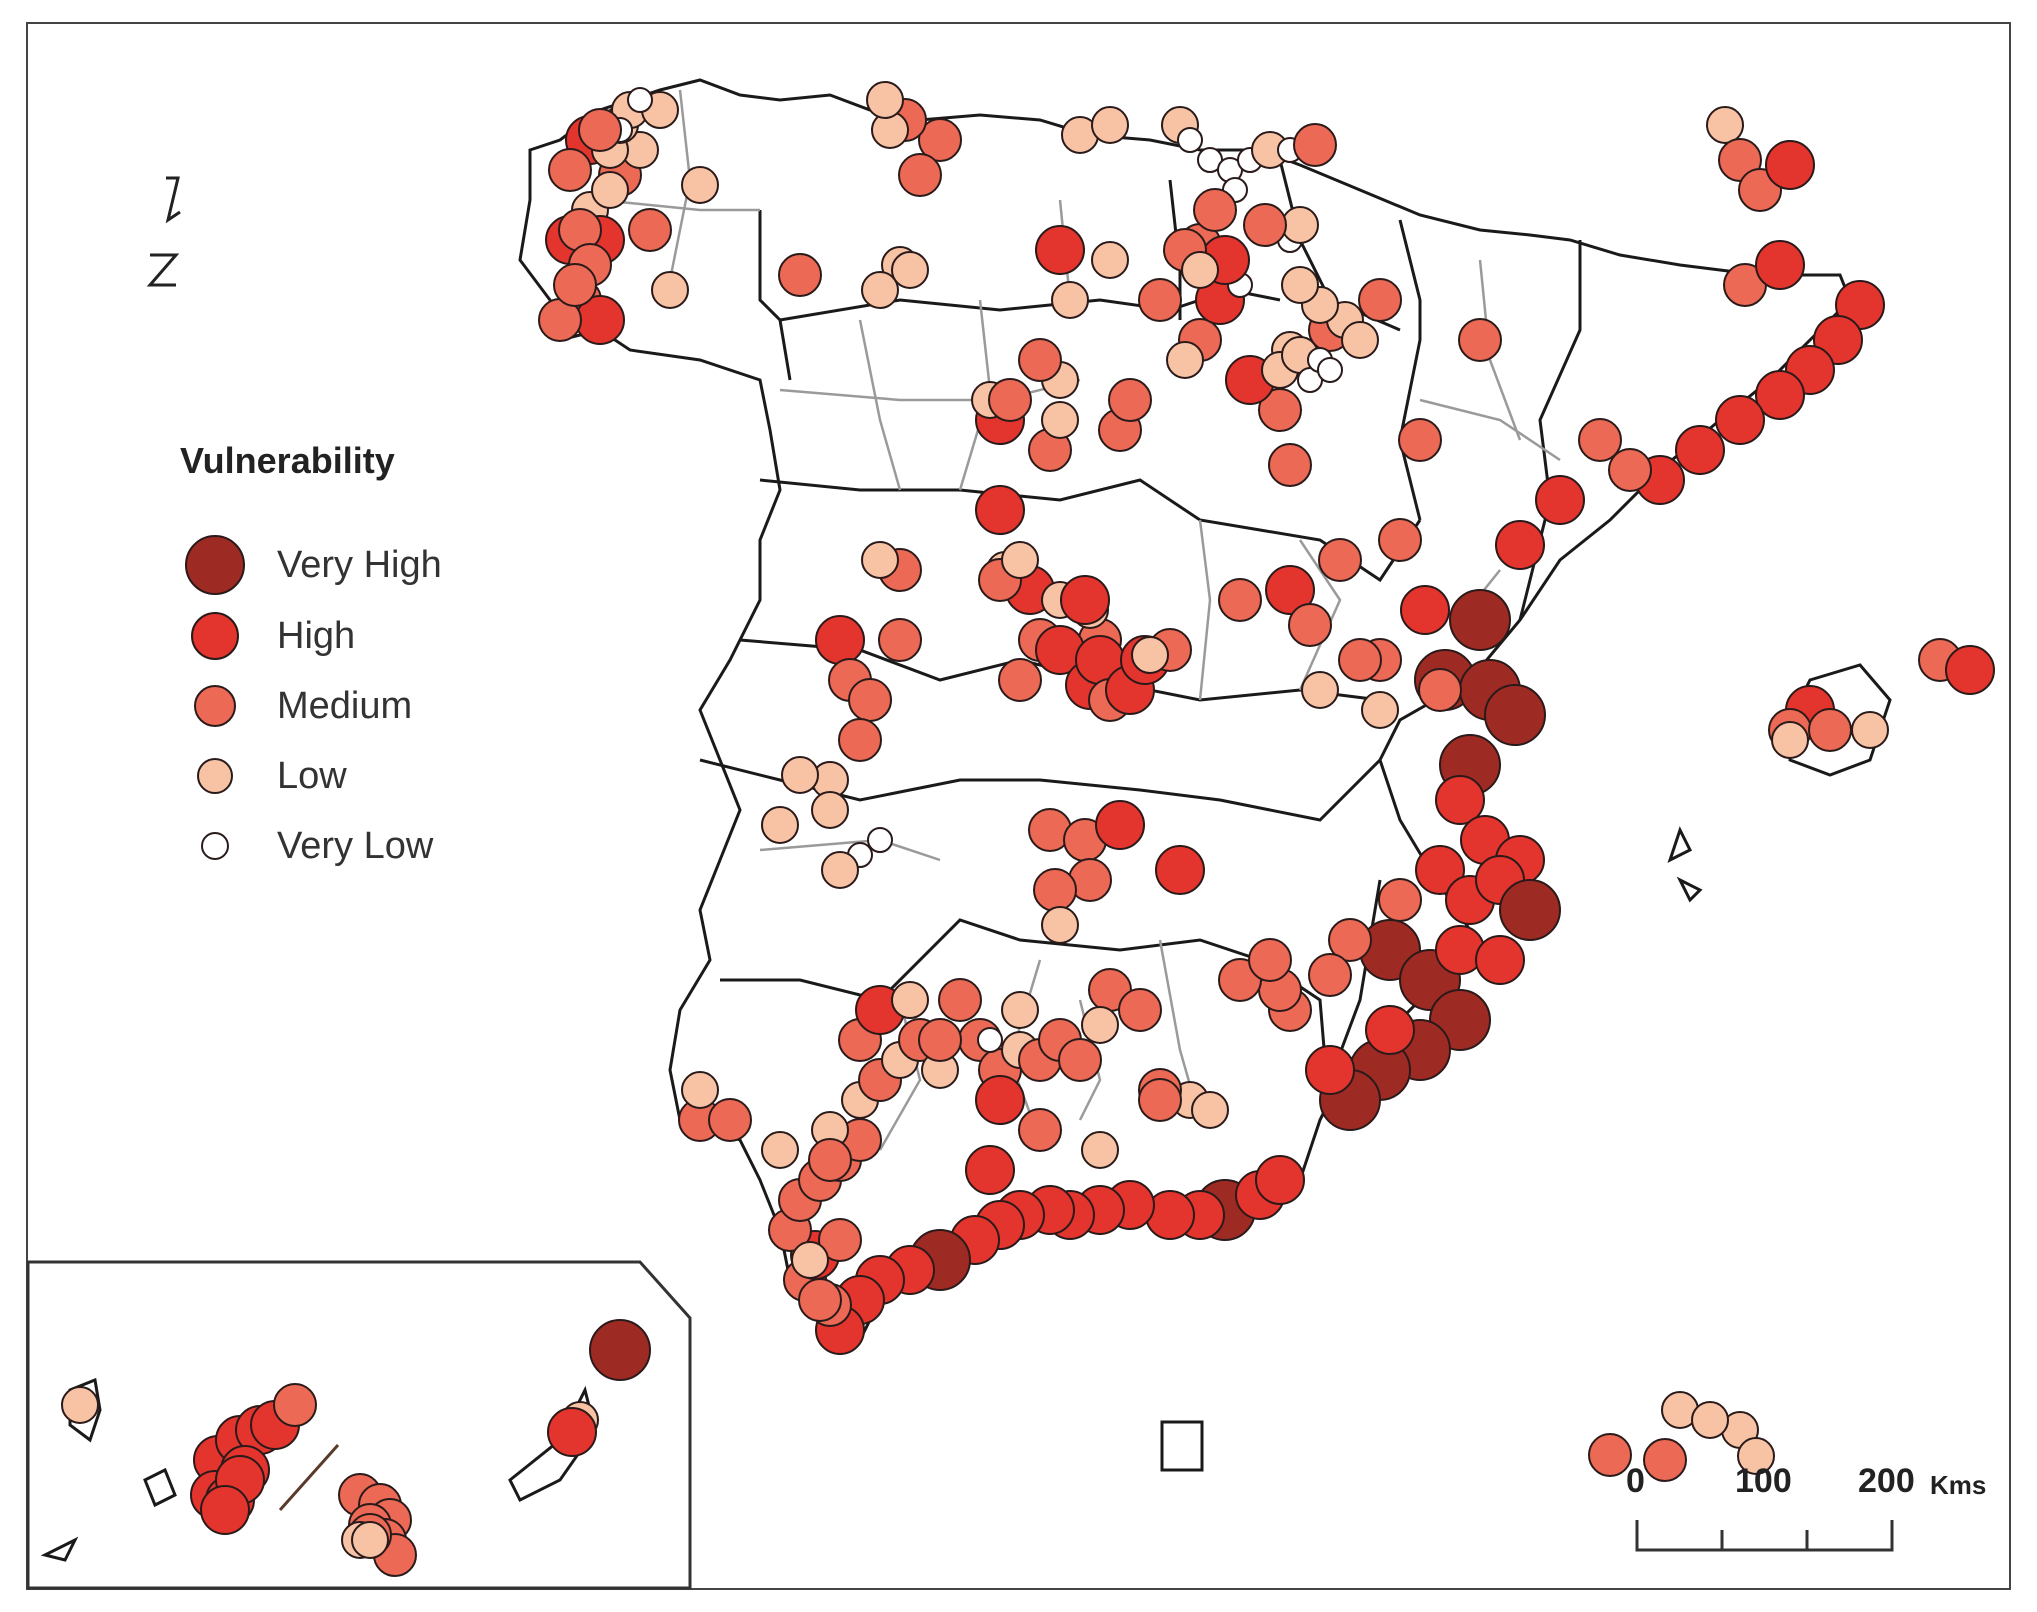 The height and width of the screenshot is (1612, 2037). What do you see at coordinates (312, 775) in the screenshot?
I see `legend-label: Low` at bounding box center [312, 775].